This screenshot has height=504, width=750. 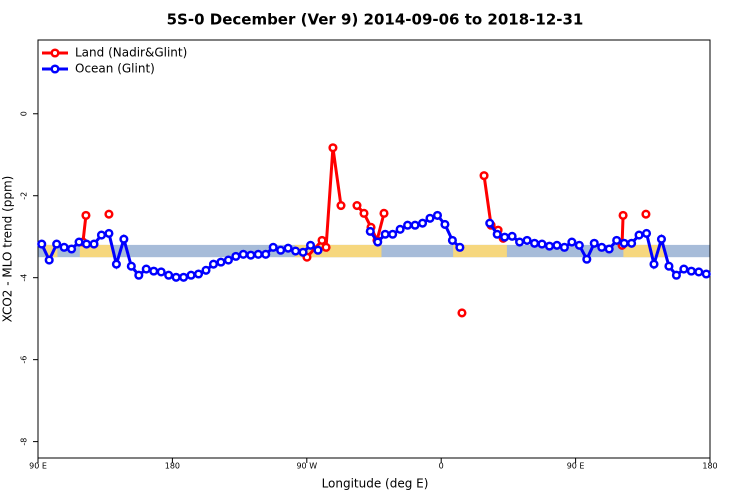 What do you see at coordinates (375, 484) in the screenshot?
I see `x-axis-label: Longitude (deg E)` at bounding box center [375, 484].